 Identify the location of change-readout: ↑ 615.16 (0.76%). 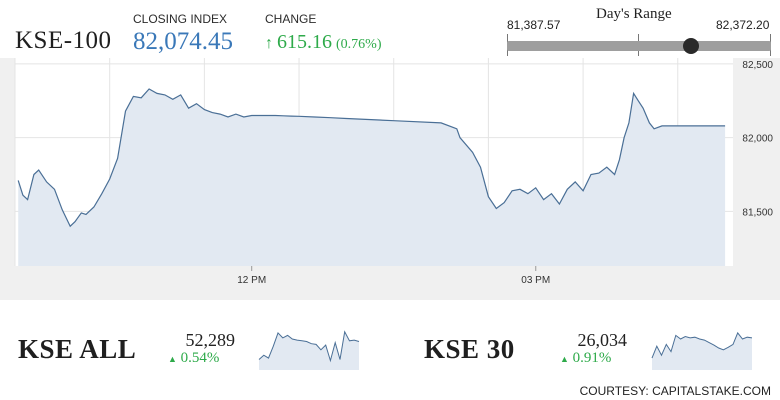
(323, 42).